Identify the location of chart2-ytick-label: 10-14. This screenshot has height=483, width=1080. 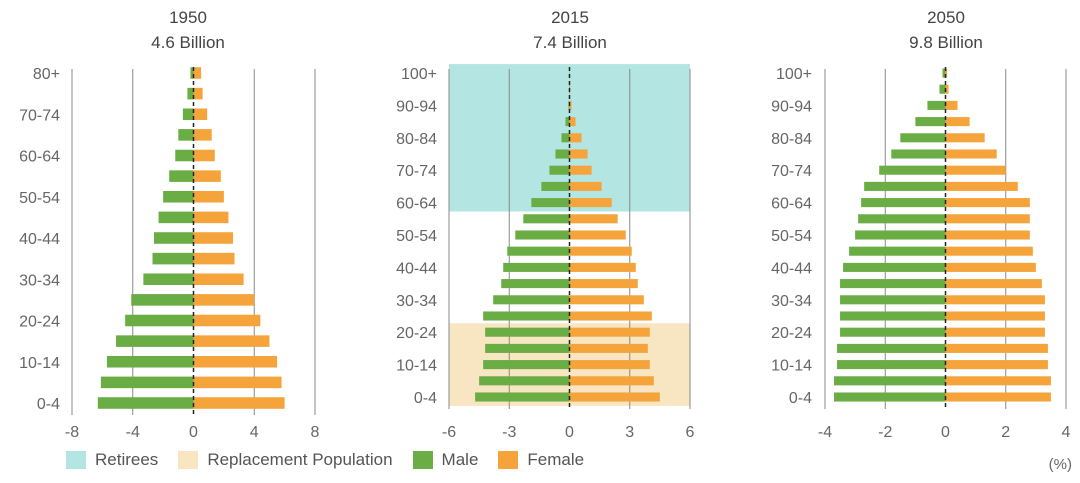
(416, 366).